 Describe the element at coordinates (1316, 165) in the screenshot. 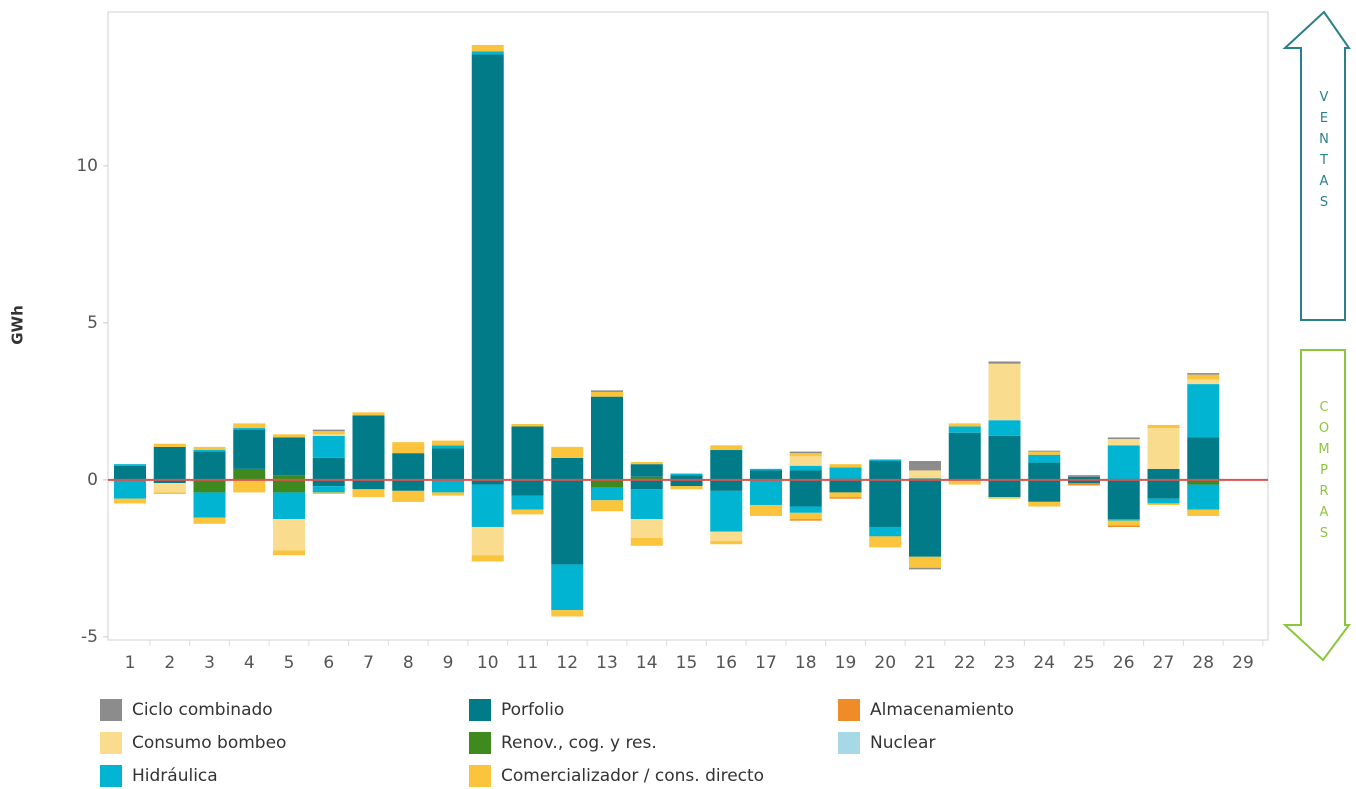

I see `ventas-arrow` at that location.